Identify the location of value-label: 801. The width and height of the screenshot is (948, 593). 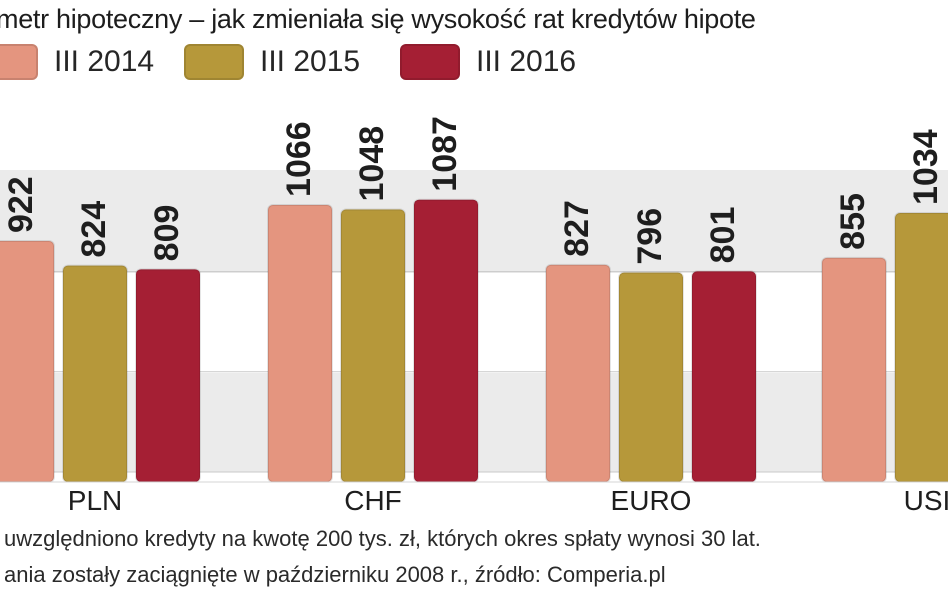
(723, 235).